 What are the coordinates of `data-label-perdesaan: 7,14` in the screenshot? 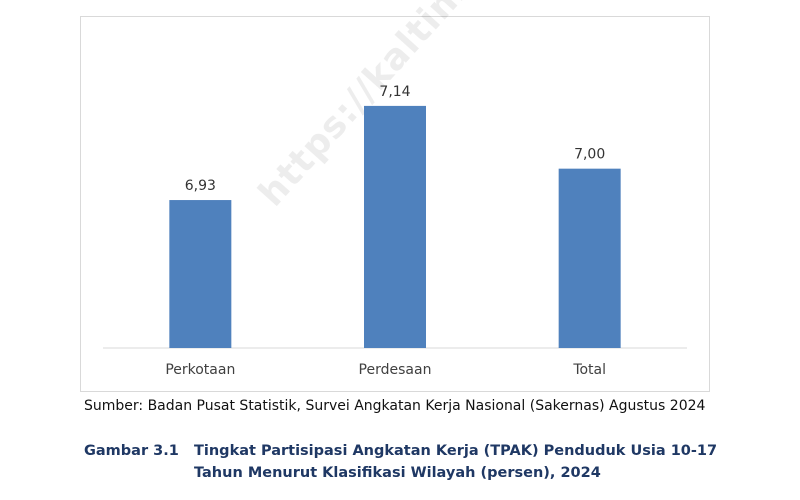 It's located at (394, 92).